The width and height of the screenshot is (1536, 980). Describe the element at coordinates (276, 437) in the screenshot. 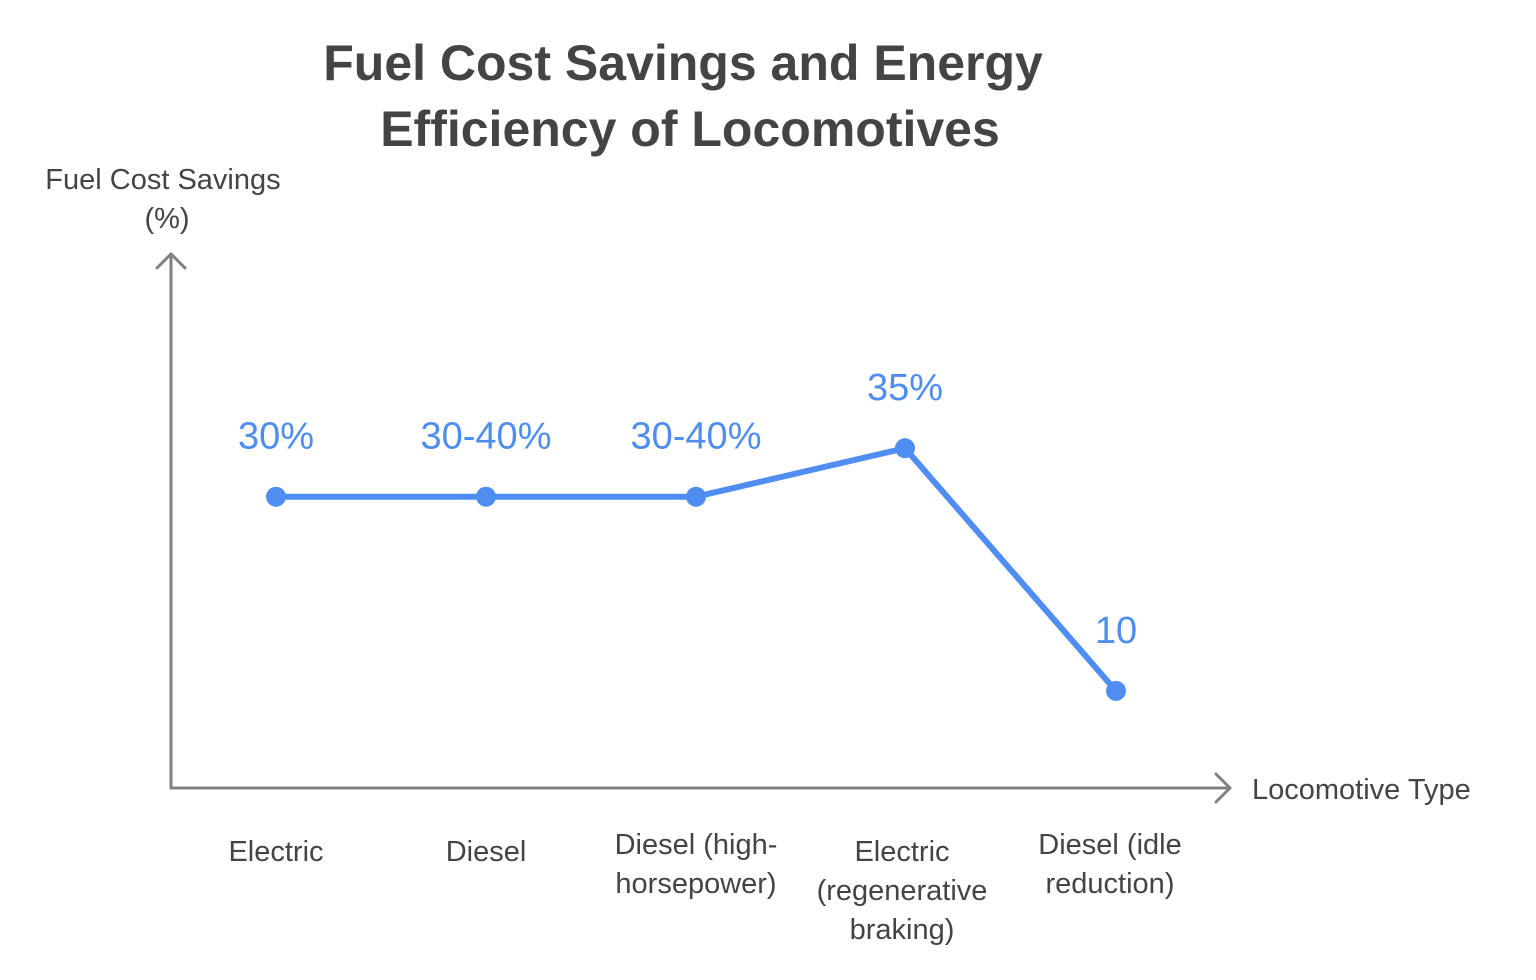

I see `data-label: 30%` at that location.